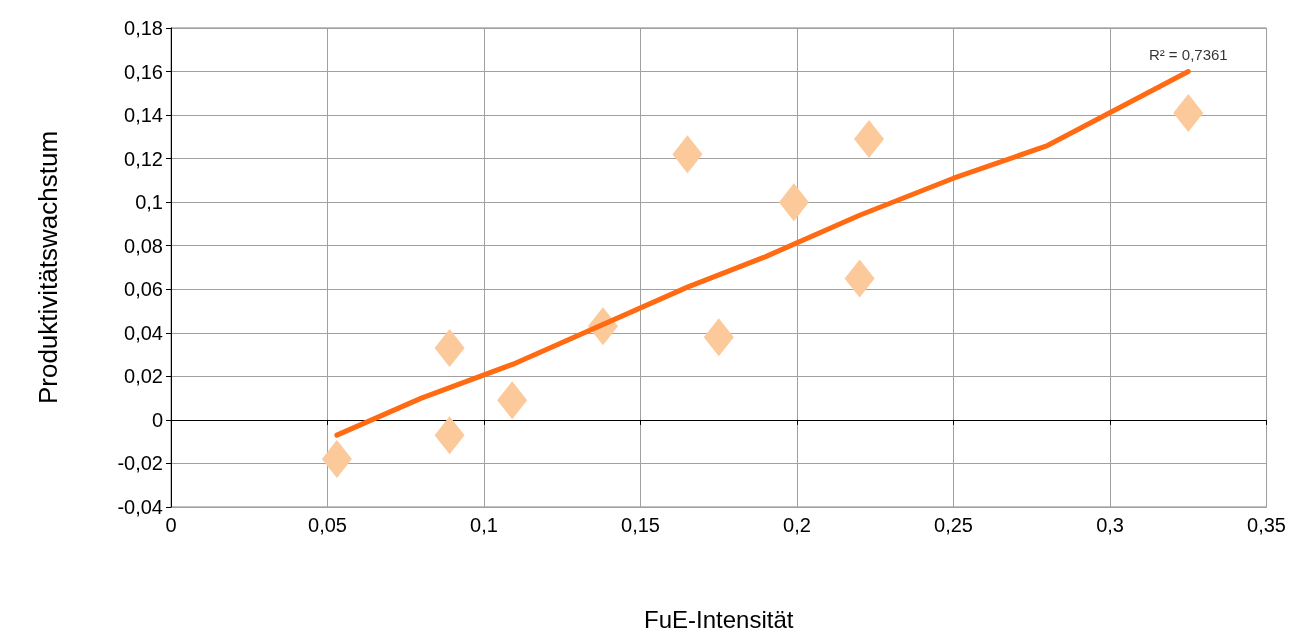 Image resolution: width=1297 pixels, height=644 pixels. I want to click on y-tick-label: 0,14, so click(143, 115).